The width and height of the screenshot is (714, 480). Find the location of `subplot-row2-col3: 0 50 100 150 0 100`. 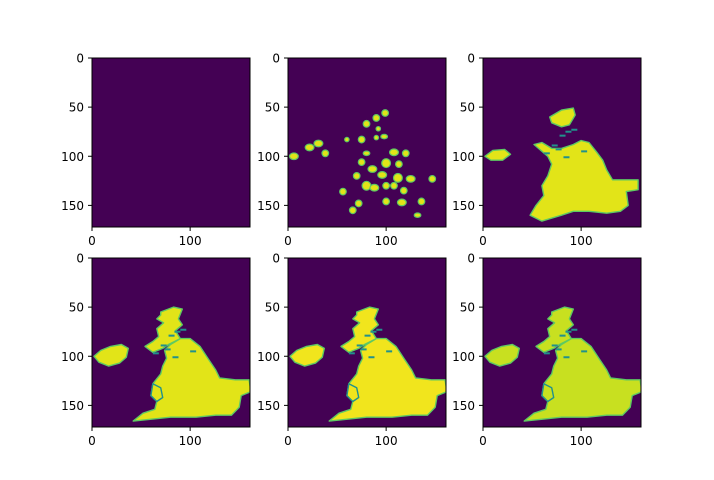

subplot-row2-col3: 0 50 100 150 0 100 is located at coordinates (547, 350).